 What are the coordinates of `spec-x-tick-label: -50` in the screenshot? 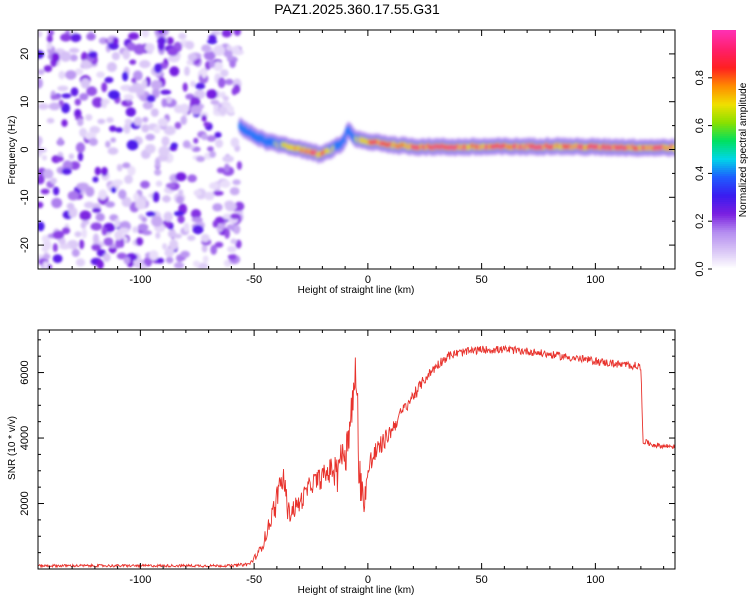 It's located at (254, 280).